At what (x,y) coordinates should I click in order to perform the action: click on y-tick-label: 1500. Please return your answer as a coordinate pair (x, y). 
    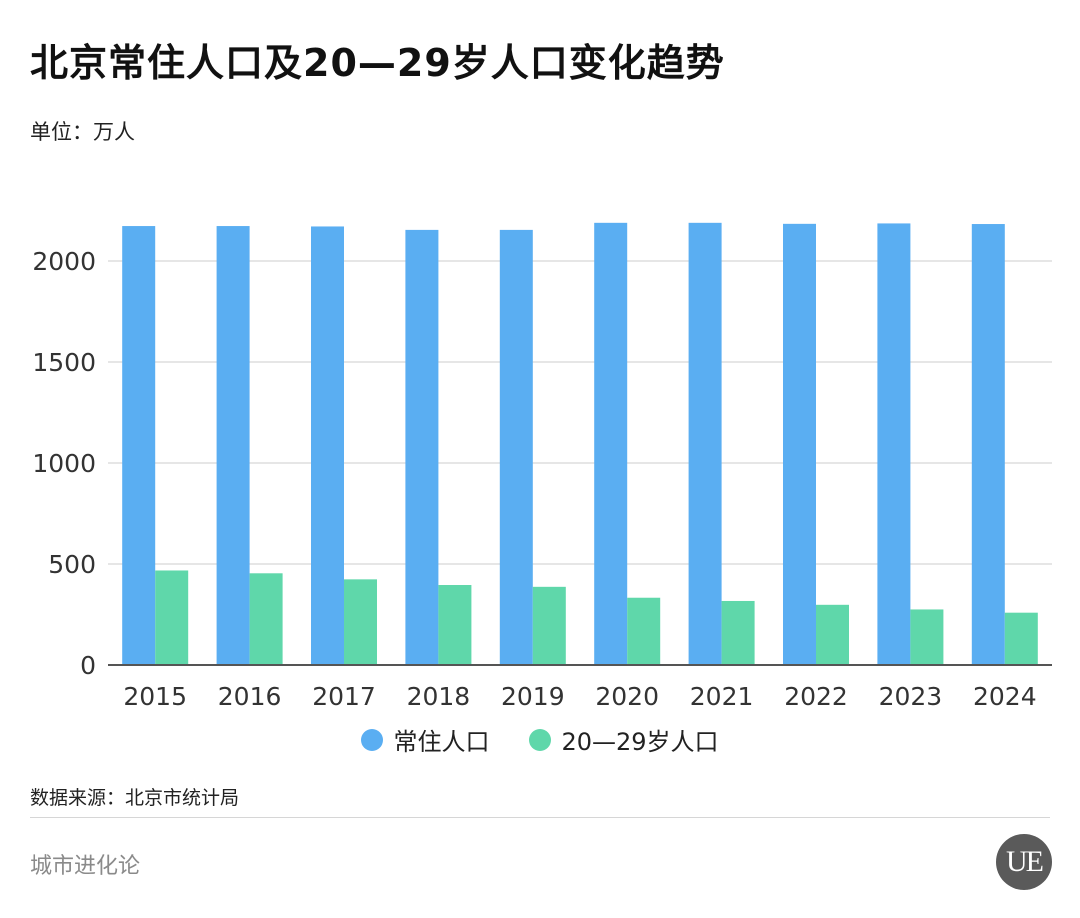
    Looking at the image, I should click on (64, 362).